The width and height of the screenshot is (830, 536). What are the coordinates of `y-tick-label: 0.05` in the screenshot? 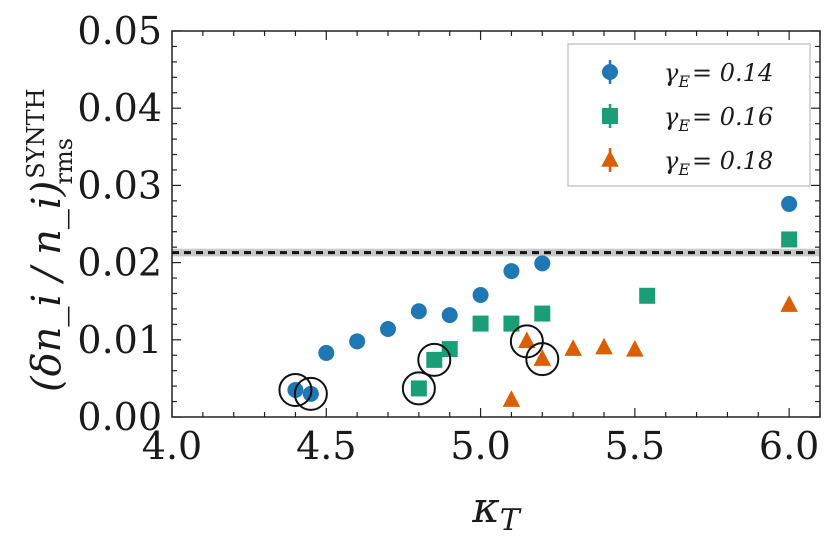 It's located at (119, 31).